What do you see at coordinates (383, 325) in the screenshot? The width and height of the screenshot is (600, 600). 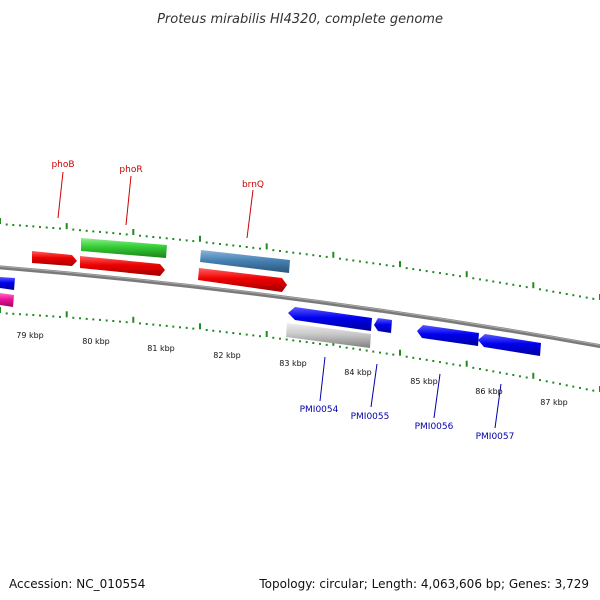 I see `cds-feature-pmi0055` at bounding box center [383, 325].